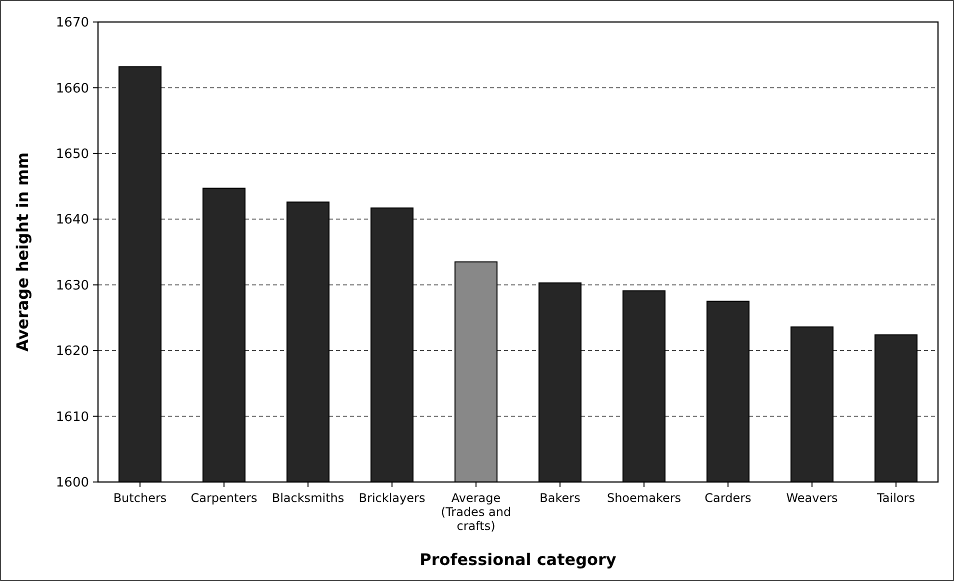 The image size is (954, 581). What do you see at coordinates (728, 498) in the screenshot?
I see `x-tick-label: Carders` at bounding box center [728, 498].